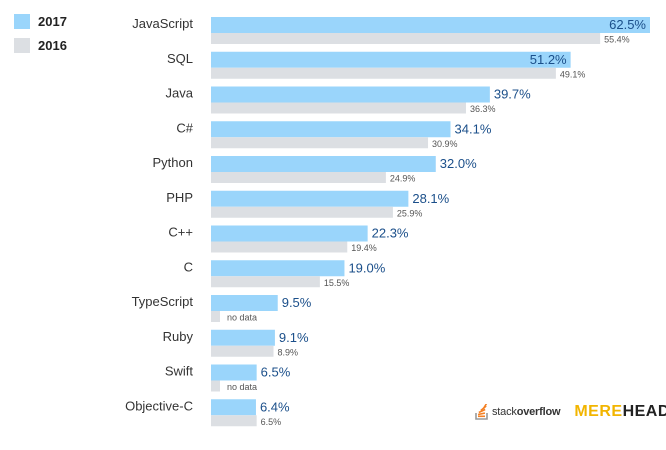  Describe the element at coordinates (302, 212) in the screenshot. I see `bar-2016-php` at that location.